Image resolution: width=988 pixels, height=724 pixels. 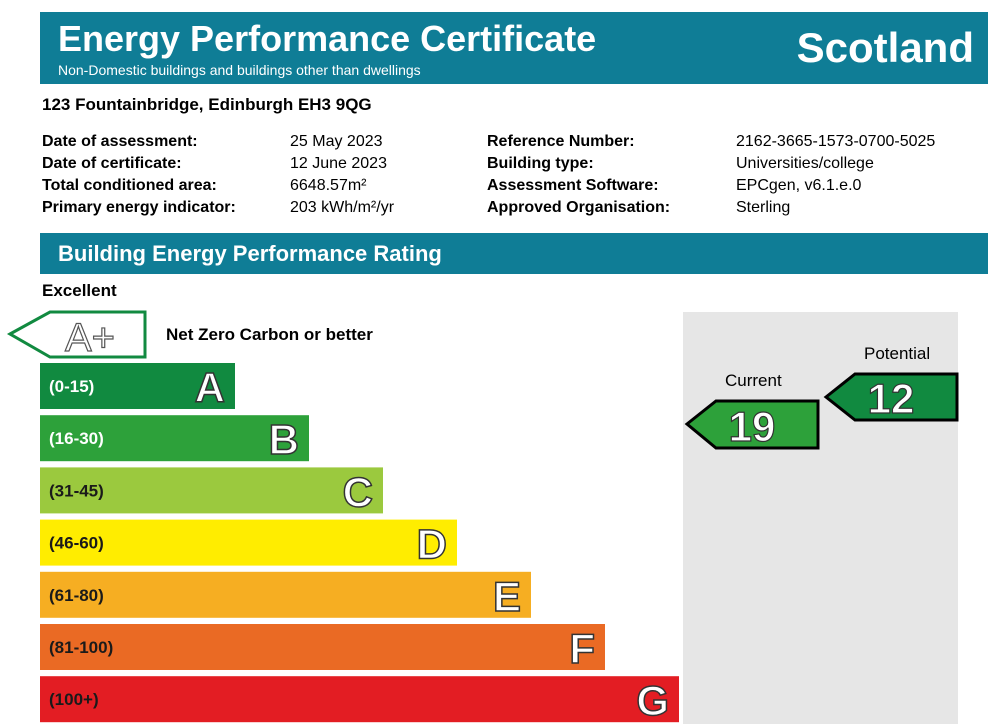 What do you see at coordinates (327, 38) in the screenshot?
I see `certificate-title: Energy Performance Certificate` at bounding box center [327, 38].